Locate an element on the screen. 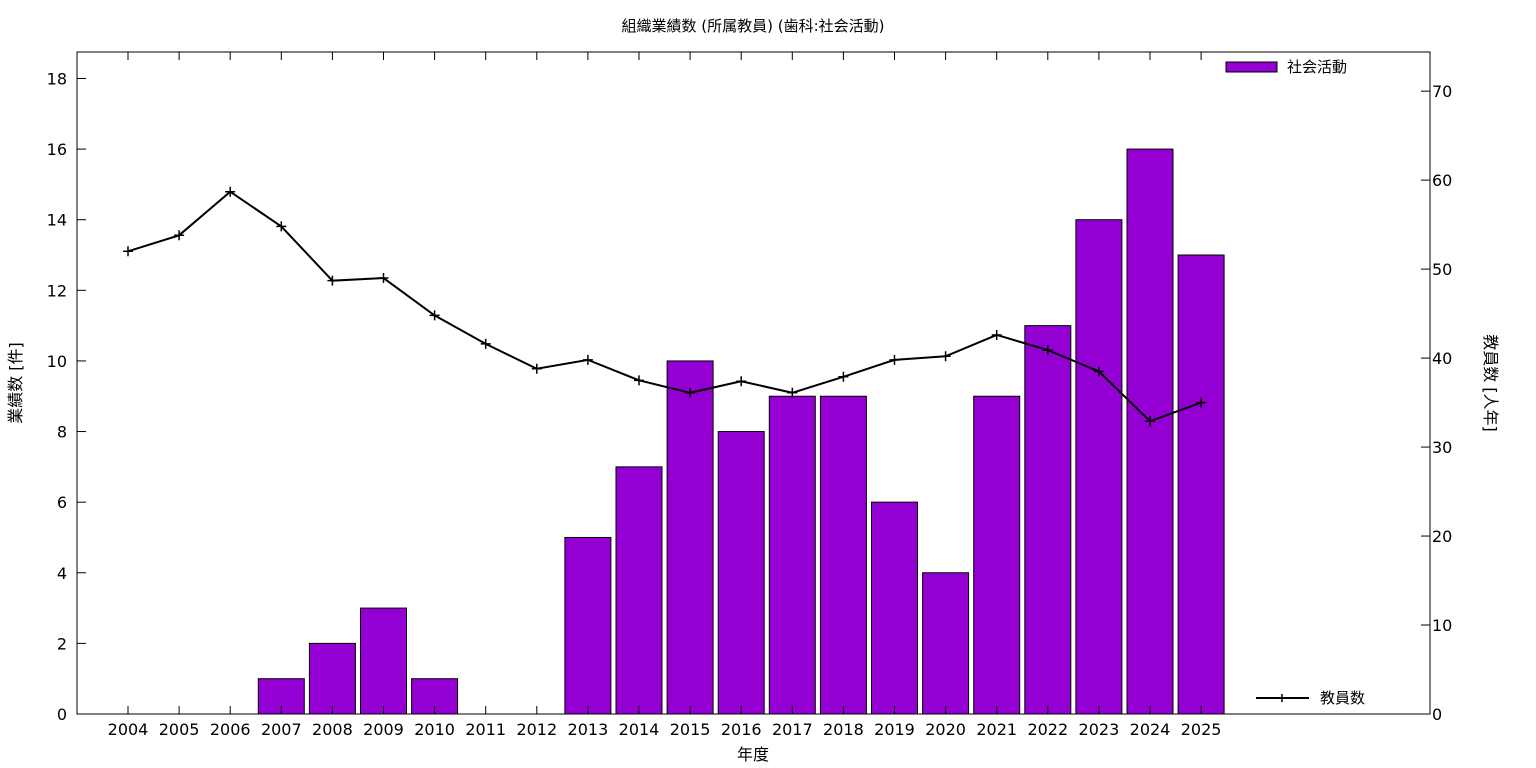 This screenshot has height=768, width=1536. x-tick-label: 2010 is located at coordinates (434, 729).